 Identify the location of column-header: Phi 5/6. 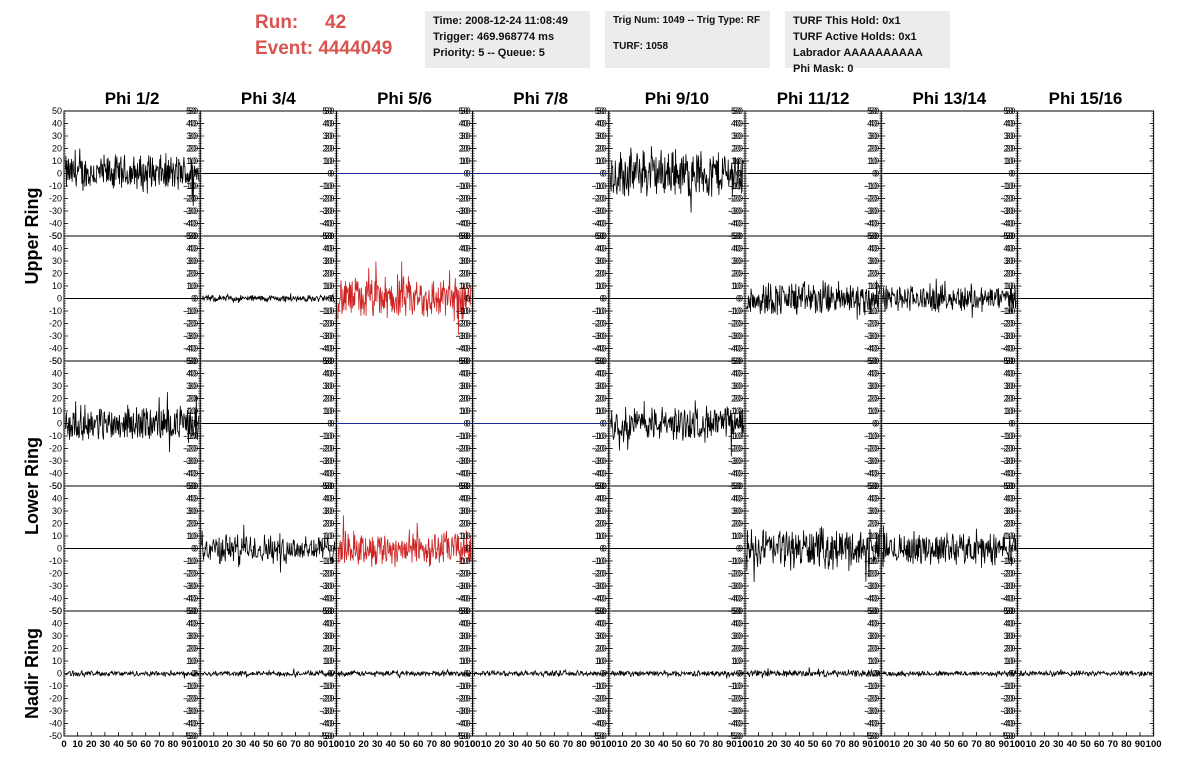
(404, 98).